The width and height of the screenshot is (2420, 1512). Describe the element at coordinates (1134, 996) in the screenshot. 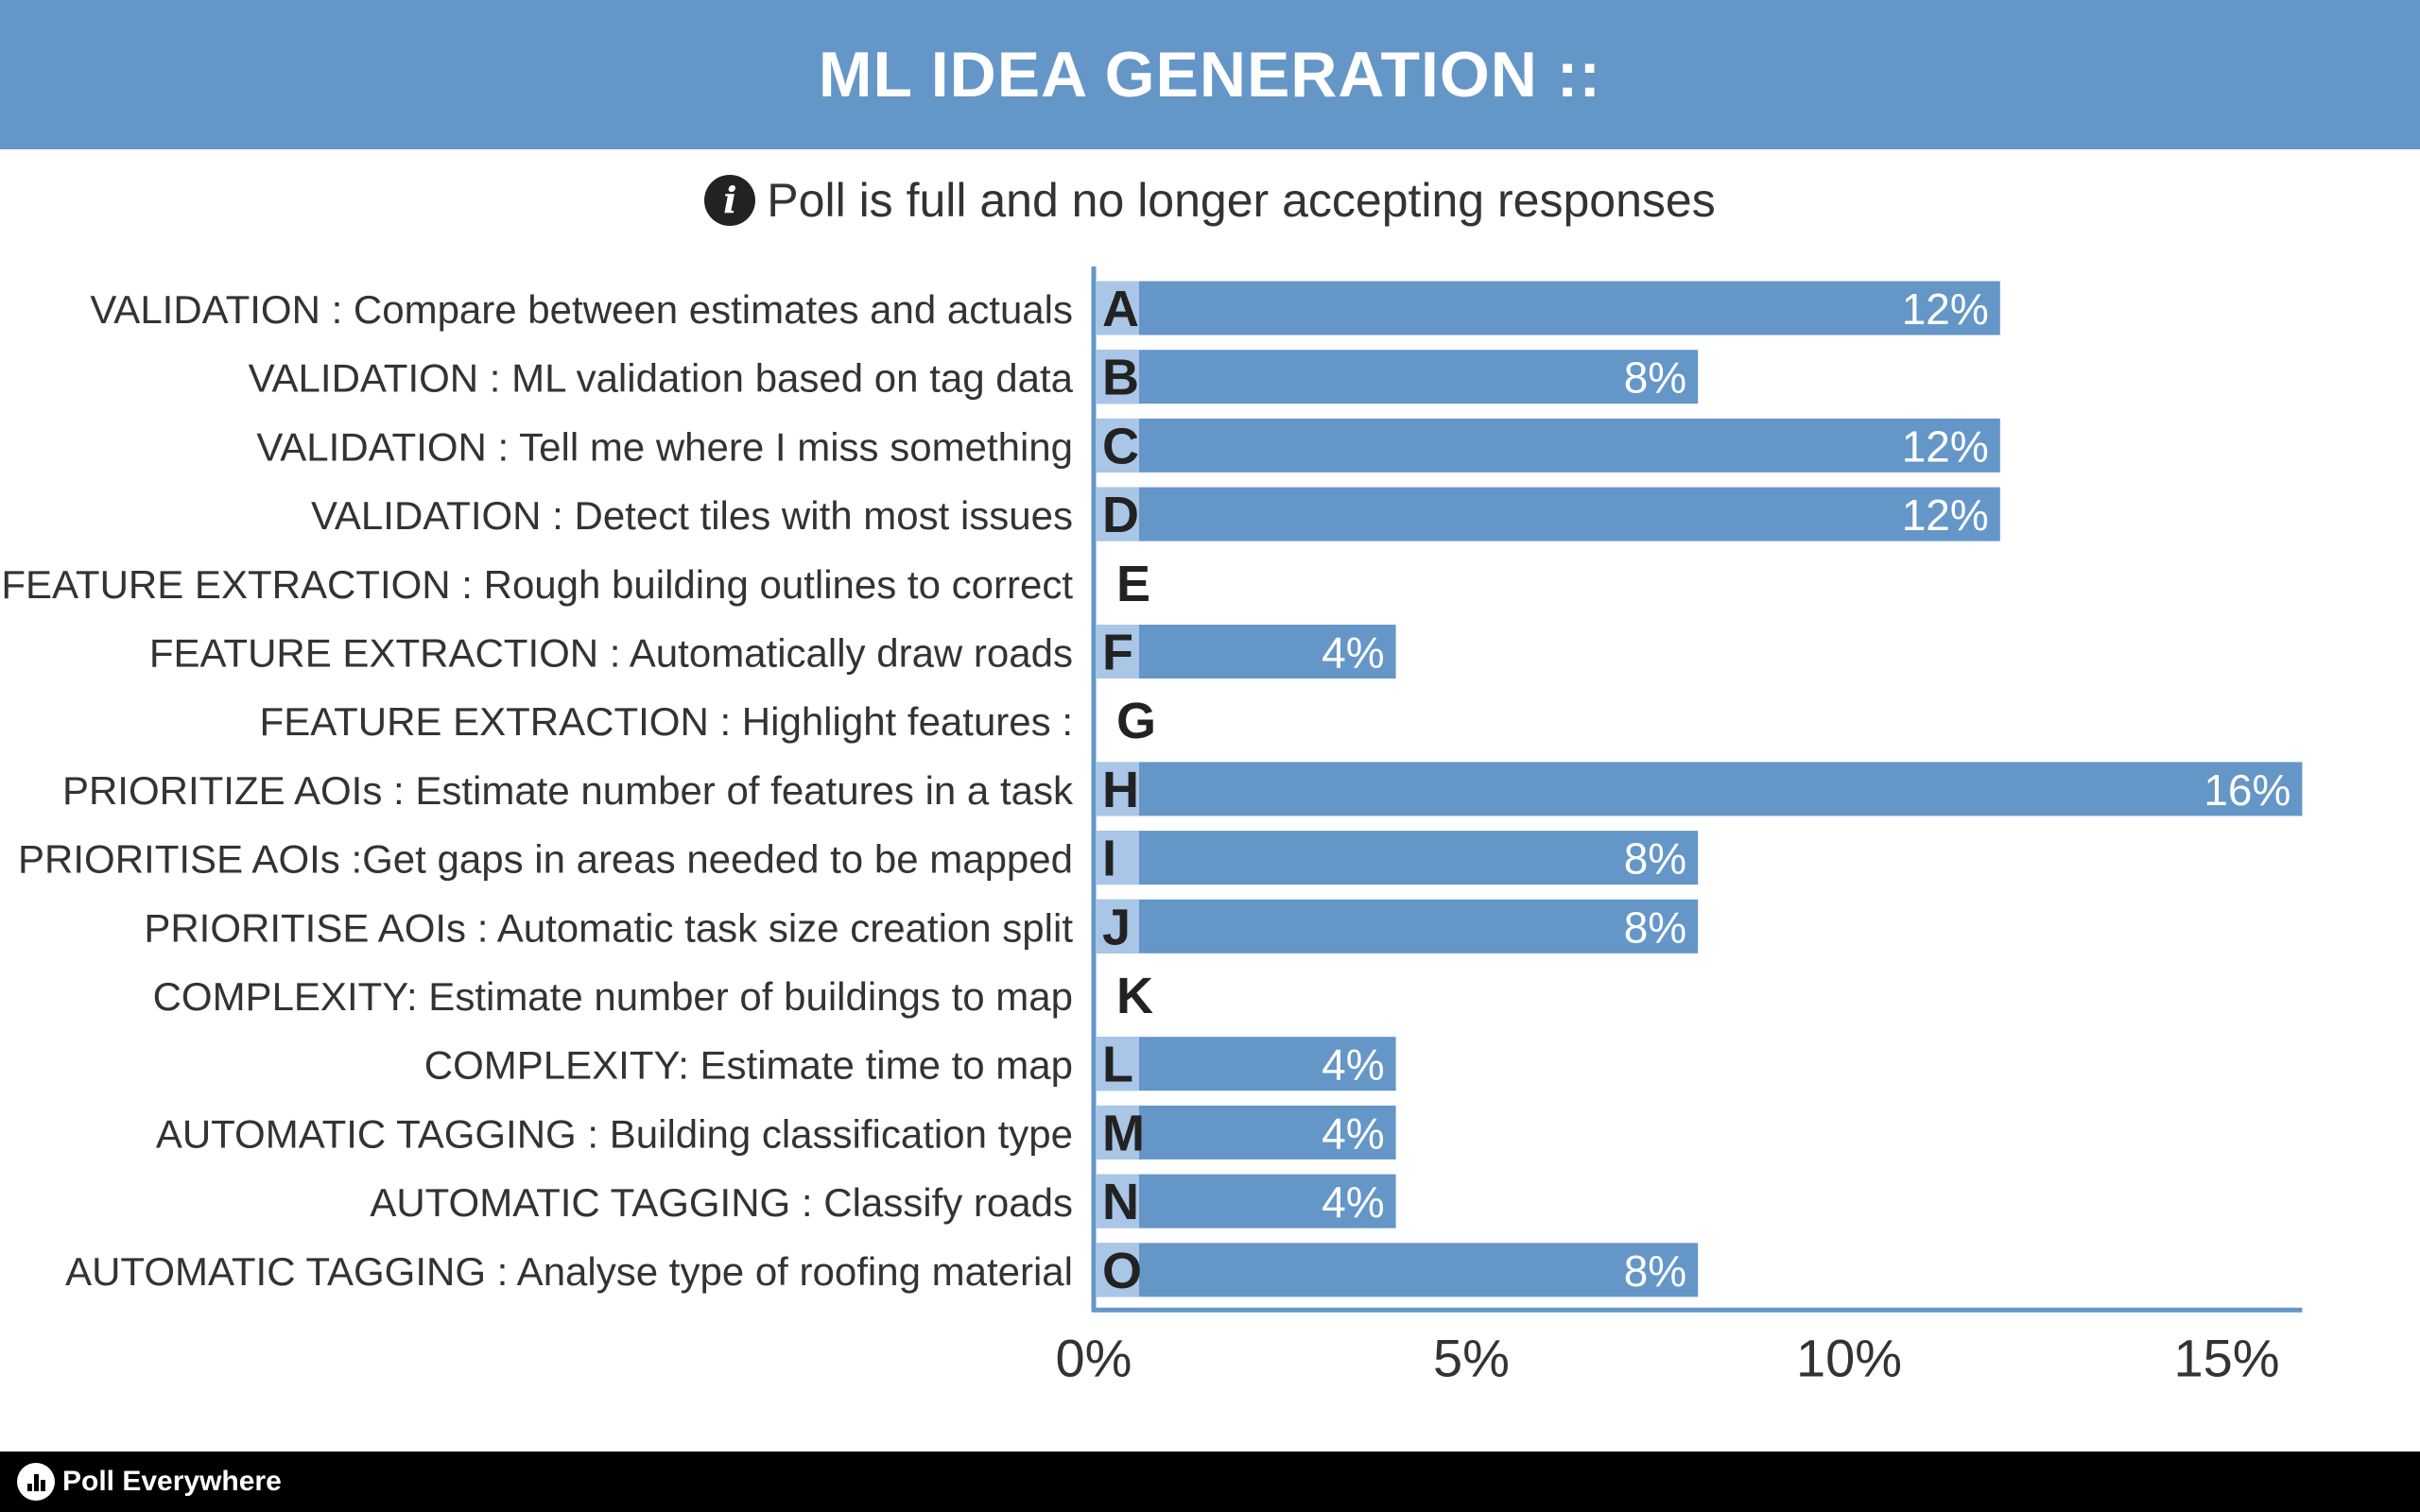

I see `bar-letter: K` at that location.